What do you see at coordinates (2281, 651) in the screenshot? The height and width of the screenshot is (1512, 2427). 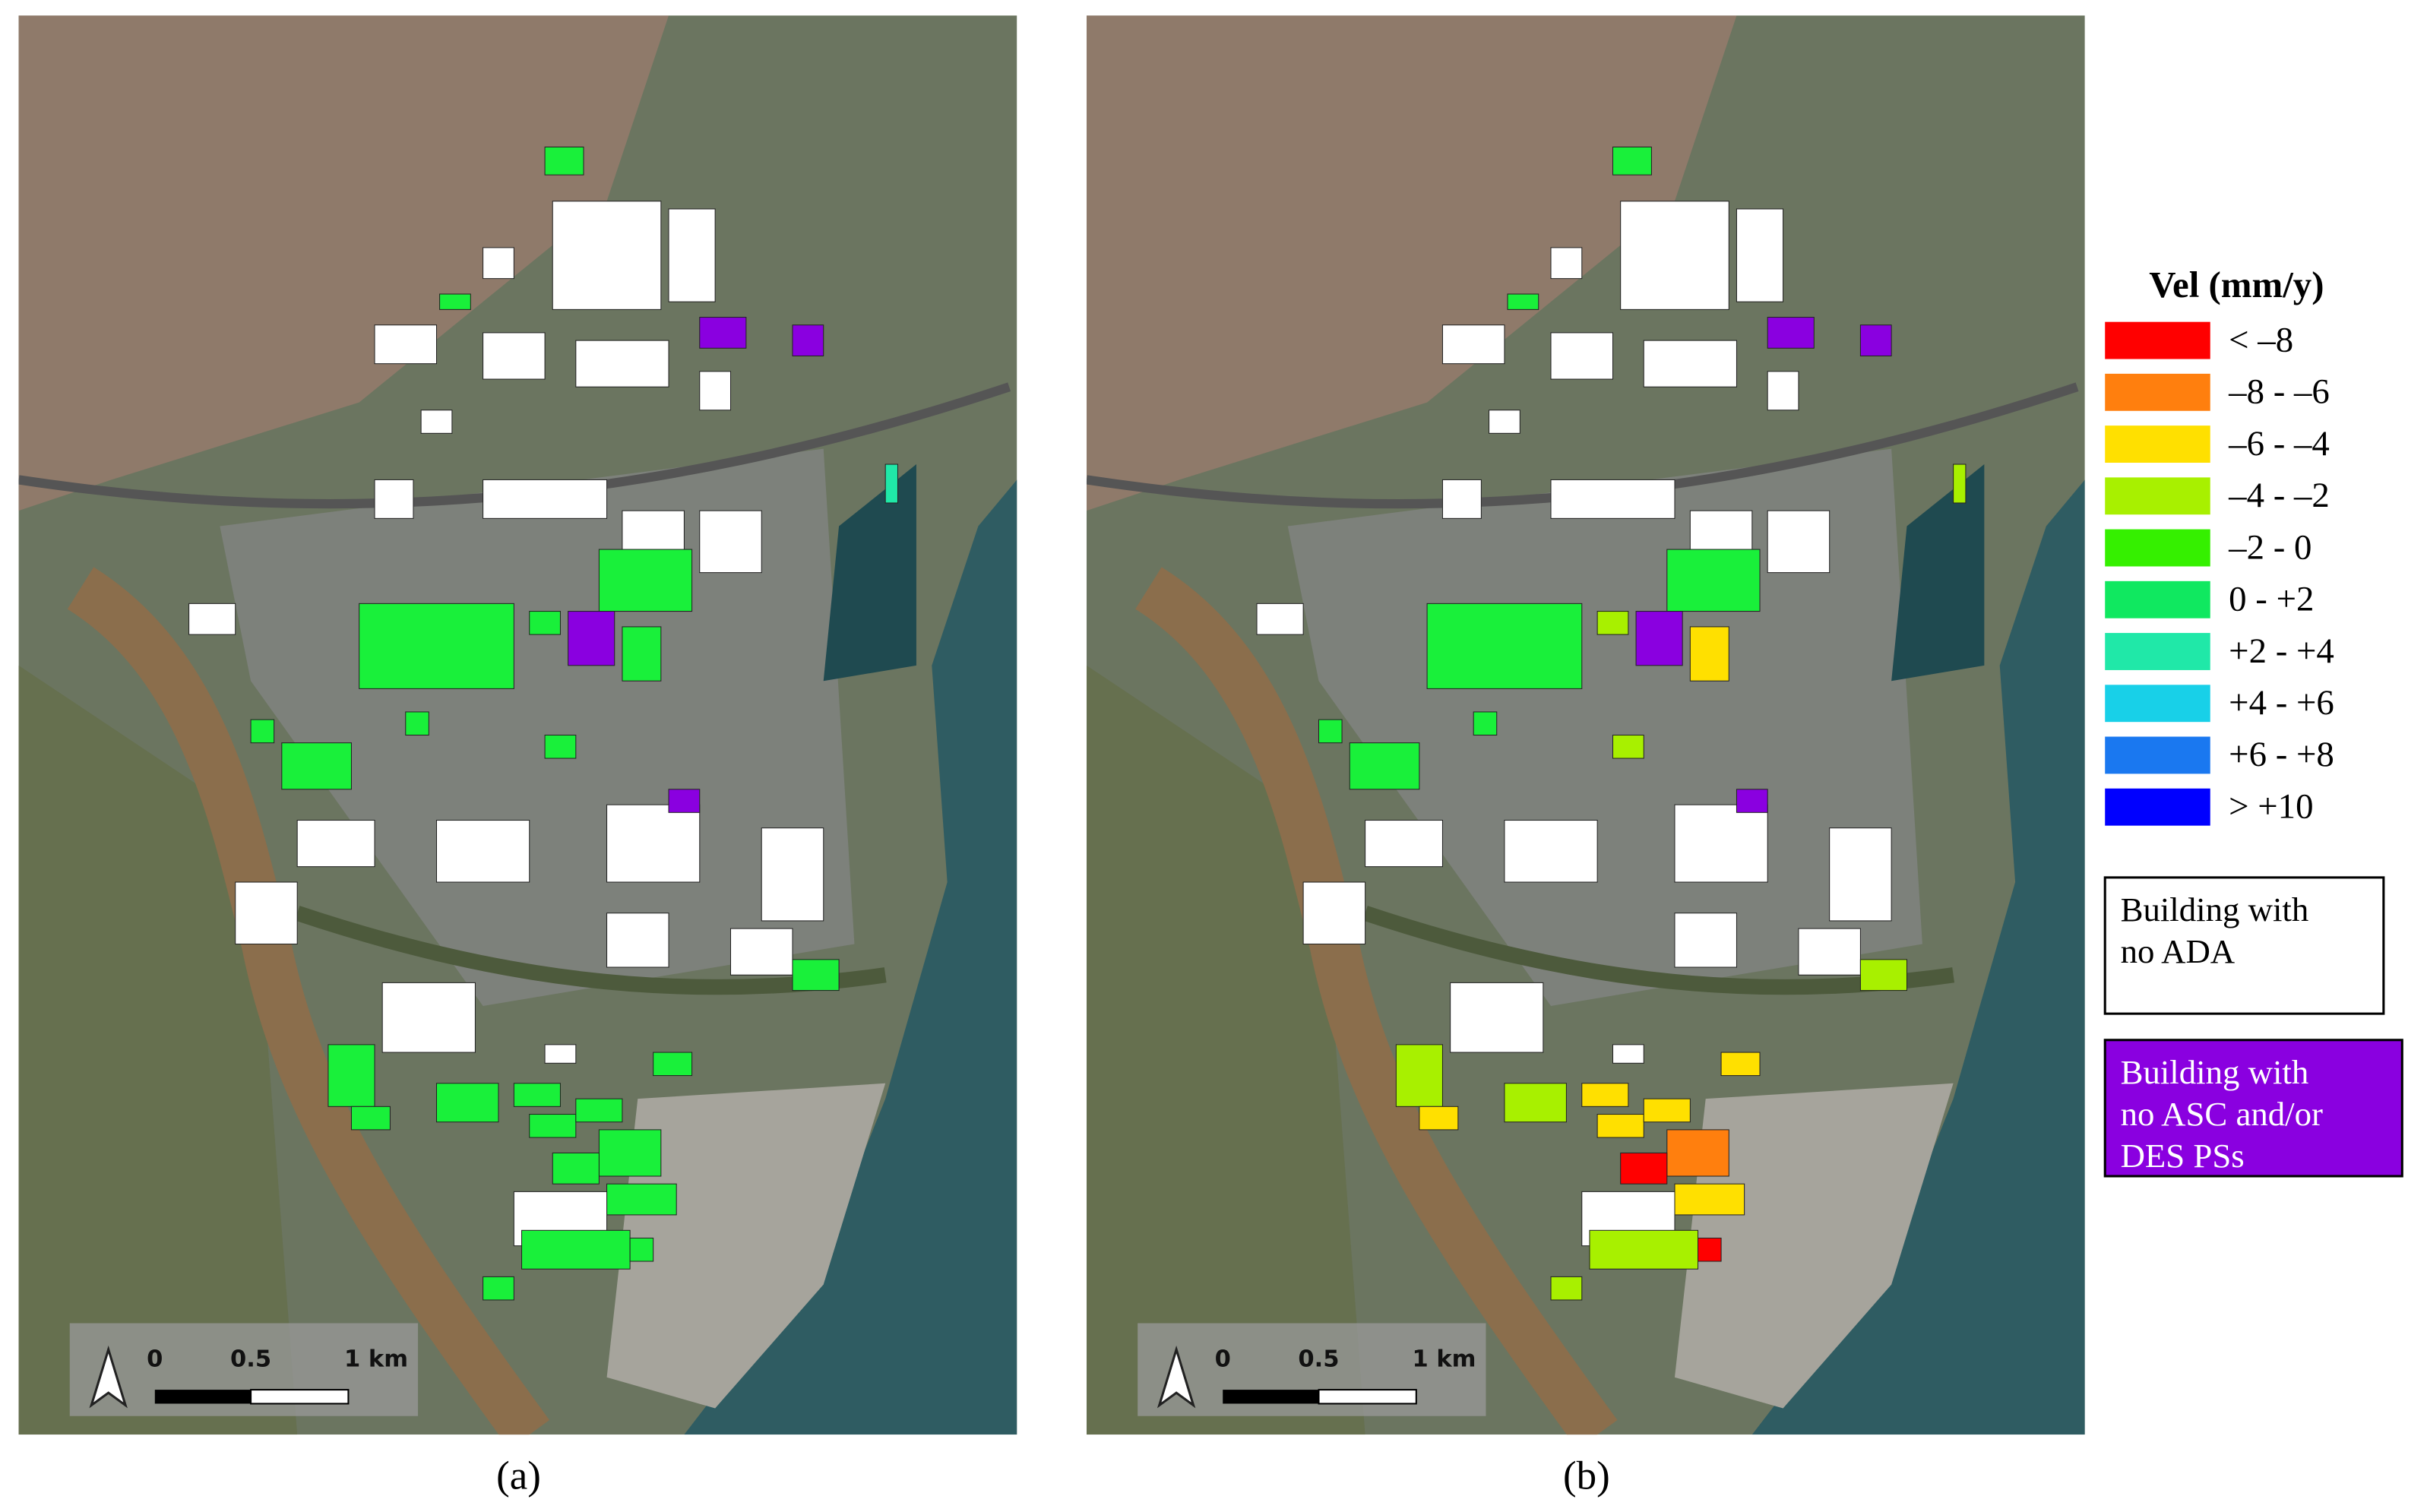 I see `legend-label: +2 - +4` at bounding box center [2281, 651].